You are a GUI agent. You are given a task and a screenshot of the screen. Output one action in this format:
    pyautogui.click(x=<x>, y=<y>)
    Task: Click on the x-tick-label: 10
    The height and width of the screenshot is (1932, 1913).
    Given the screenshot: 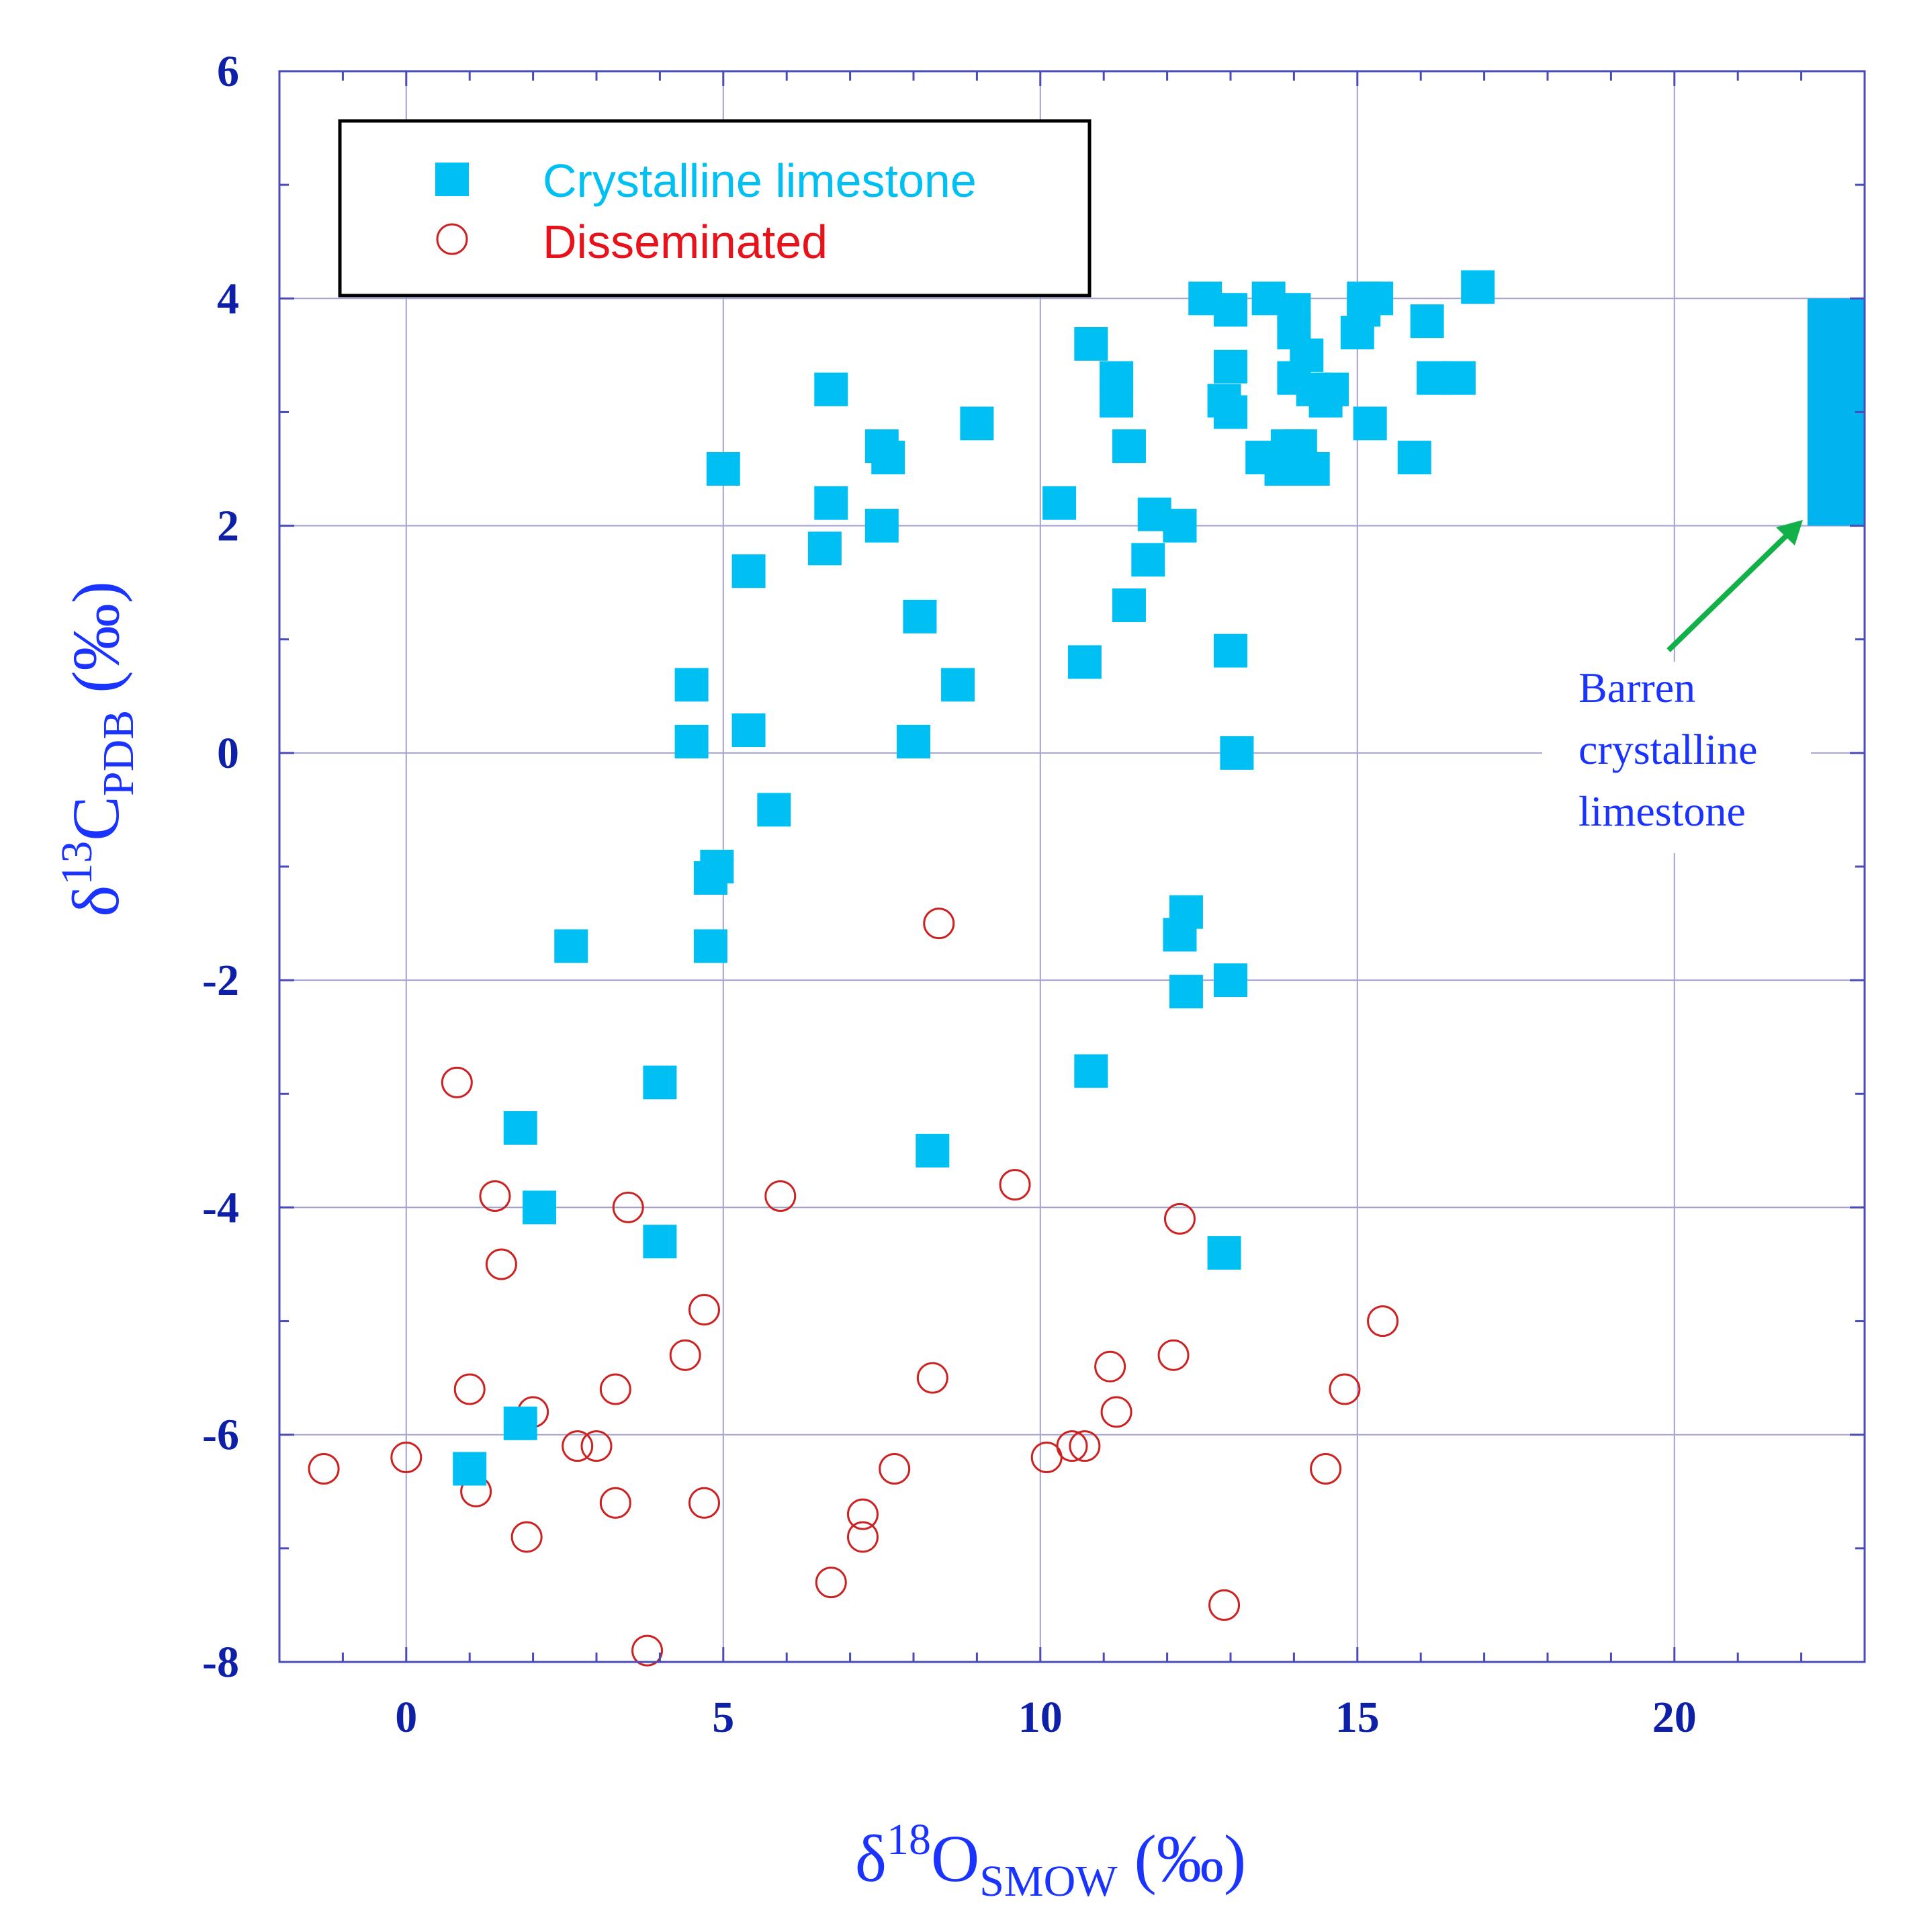 What is the action you would take?
    pyautogui.click(x=1040, y=1718)
    